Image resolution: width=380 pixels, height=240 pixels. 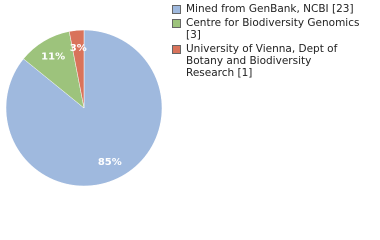 I want to click on pie-slice, so click(x=76, y=69).